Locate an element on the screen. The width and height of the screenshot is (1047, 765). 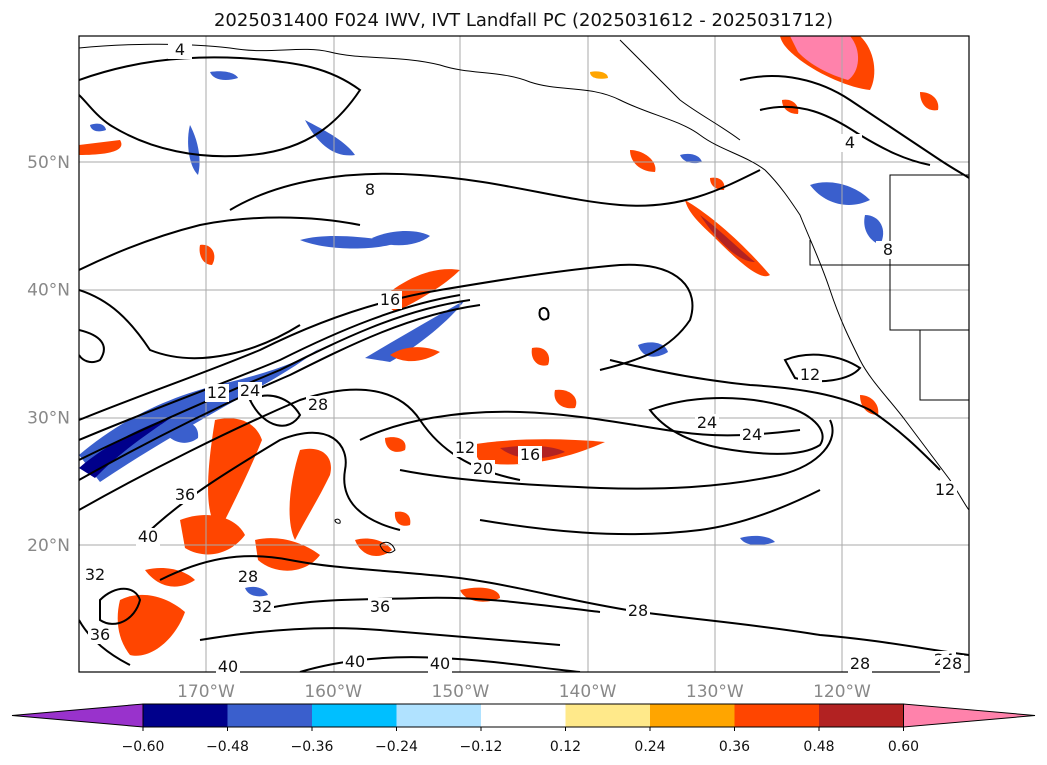
lon-label: 160°W is located at coordinates (333, 692).